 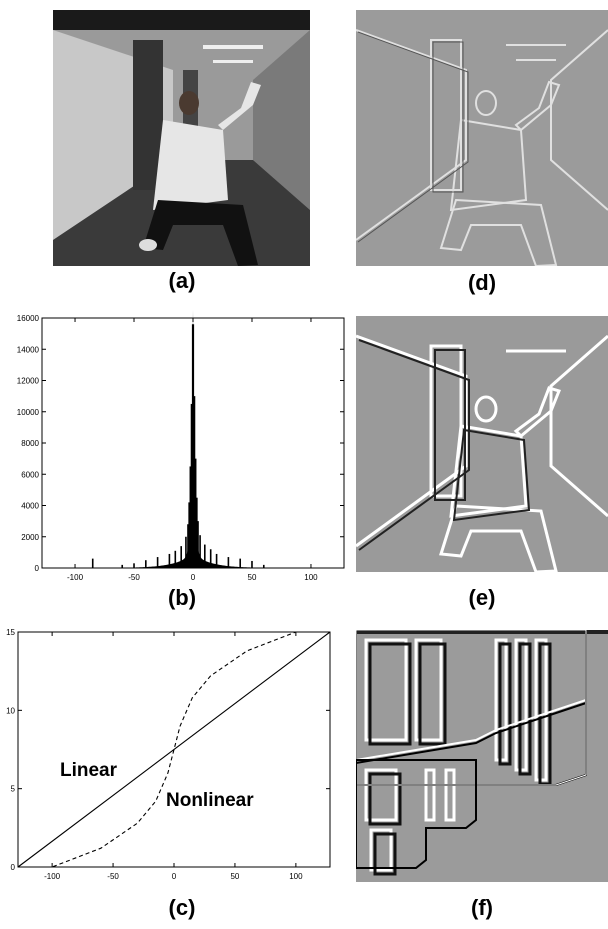 What do you see at coordinates (10, 632) in the screenshot?
I see `curve-y-tick-label: 15` at bounding box center [10, 632].